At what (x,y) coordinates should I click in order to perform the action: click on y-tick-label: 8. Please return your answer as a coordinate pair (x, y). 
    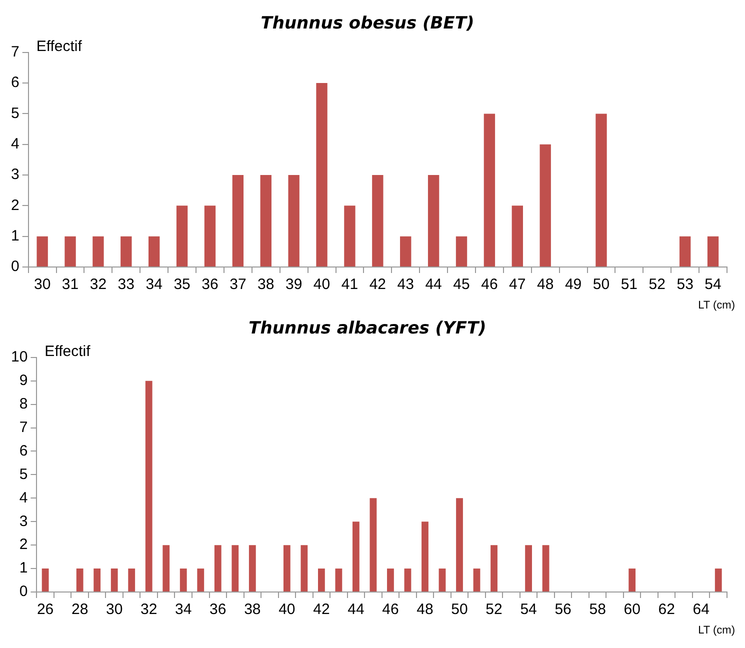
    Looking at the image, I should click on (23, 403).